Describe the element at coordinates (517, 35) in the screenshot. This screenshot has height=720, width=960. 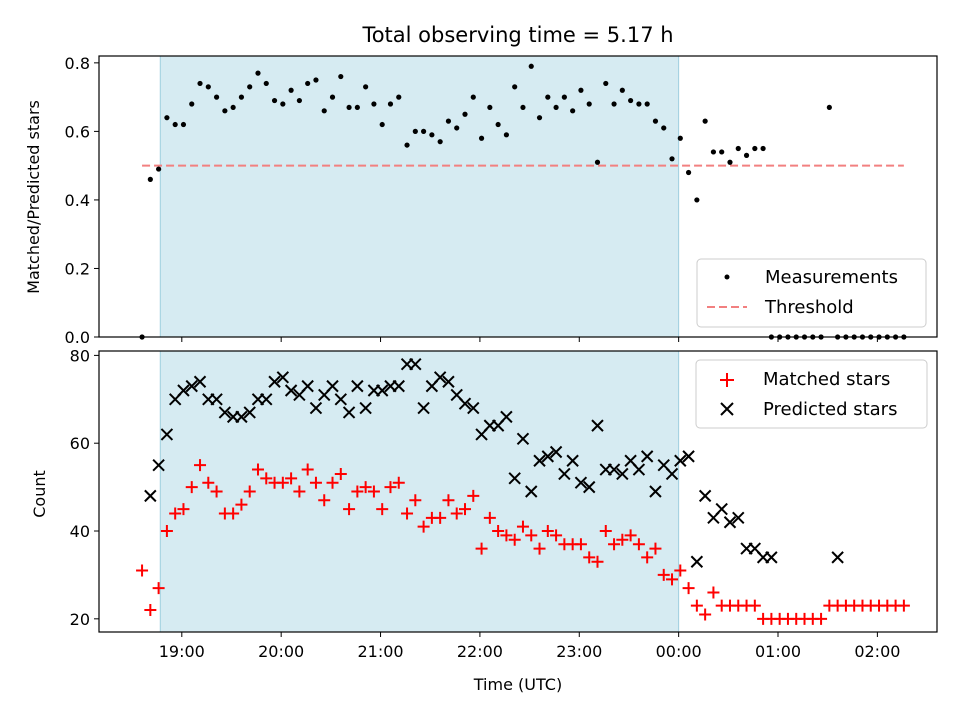
I see `chart-title: Total observing time = 5.17 h` at that location.